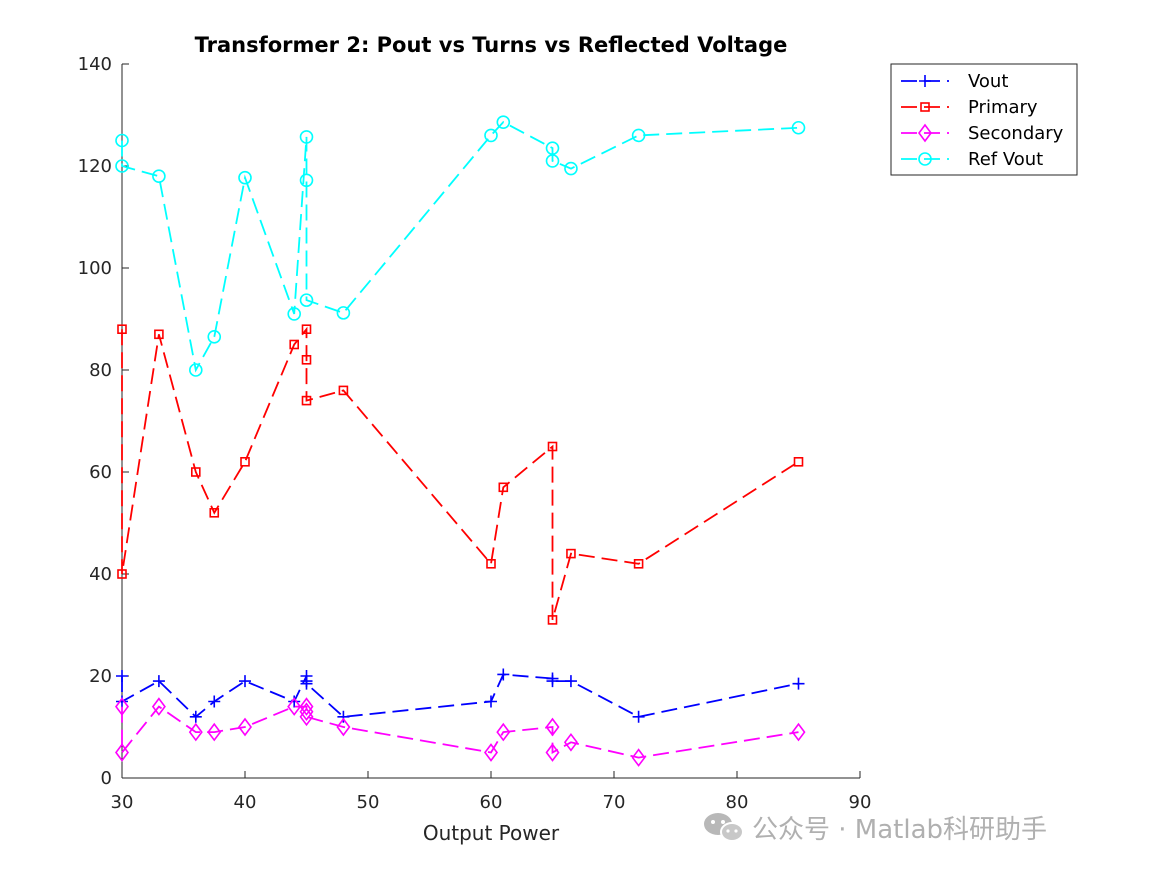  Describe the element at coordinates (954, 81) in the screenshot. I see `legend-item: Vout` at that location.